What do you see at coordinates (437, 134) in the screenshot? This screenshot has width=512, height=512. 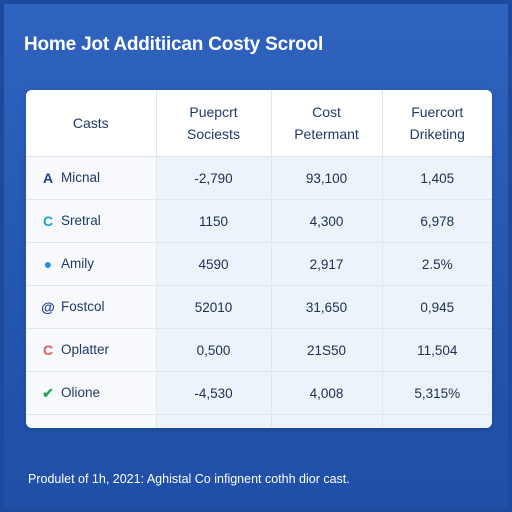 I see `column-header-text: Driketing` at bounding box center [437, 134].